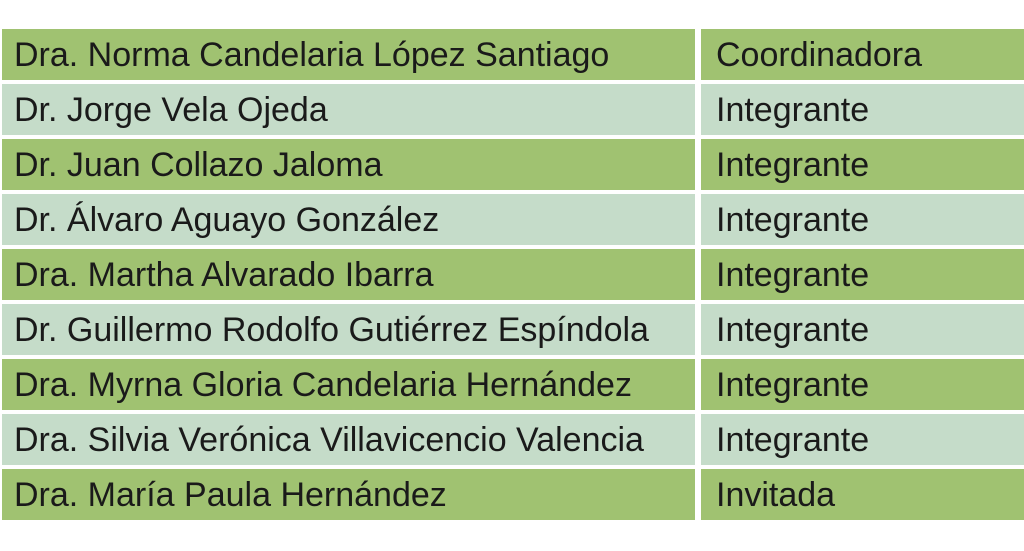 The width and height of the screenshot is (1024, 551). I want to click on member-name-cell: Dra. Martha Alvarado Ibarra, so click(348, 274).